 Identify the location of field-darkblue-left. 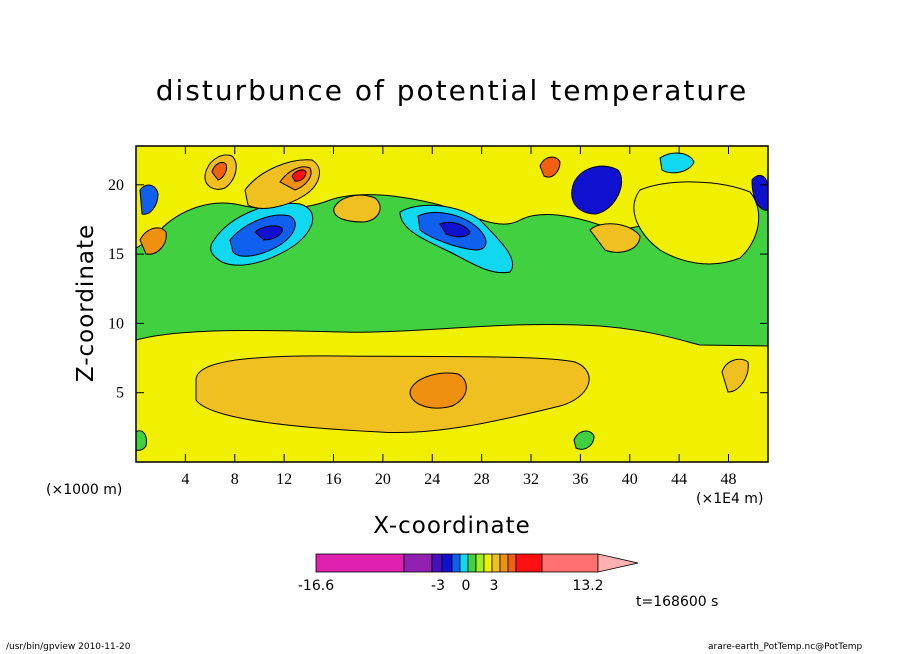
(268, 233).